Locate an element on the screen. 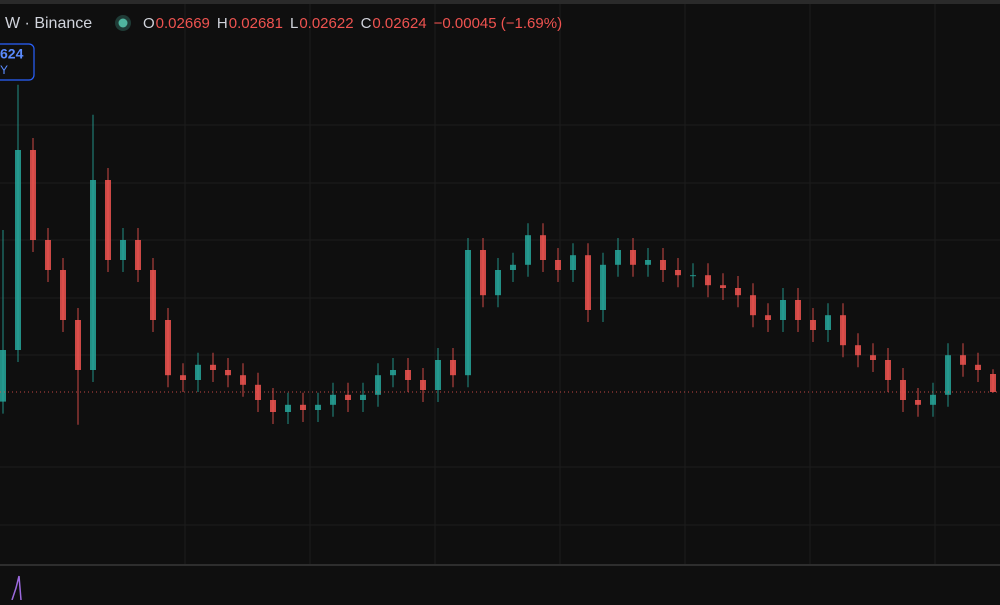  status-dot is located at coordinates (123, 23).